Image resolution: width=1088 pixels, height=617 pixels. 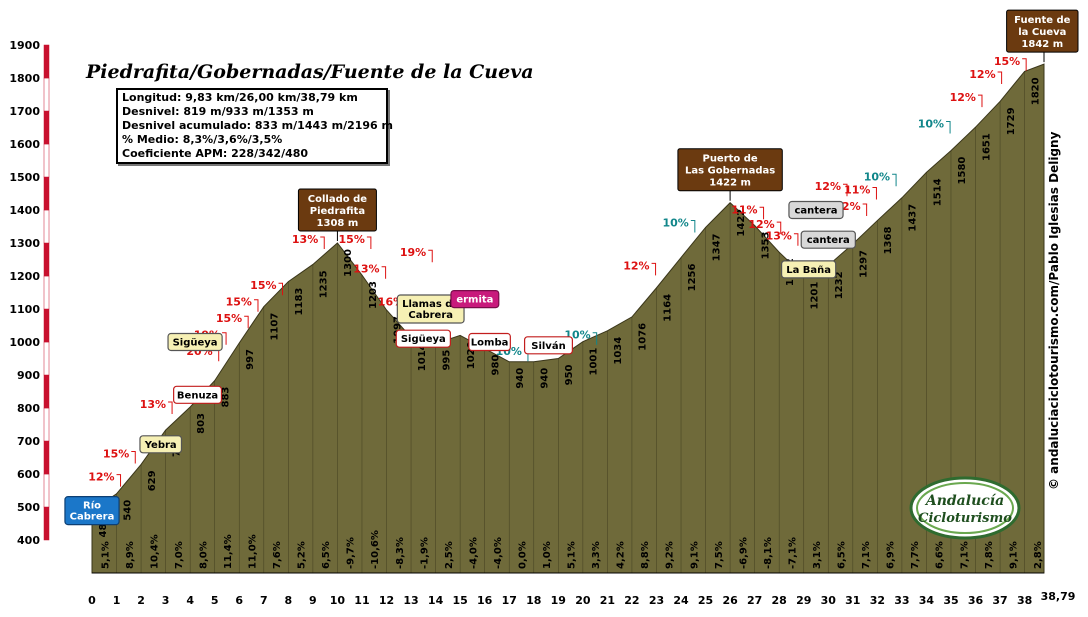 What do you see at coordinates (607, 600) in the screenshot?
I see `x-tick-label: 21` at bounding box center [607, 600].